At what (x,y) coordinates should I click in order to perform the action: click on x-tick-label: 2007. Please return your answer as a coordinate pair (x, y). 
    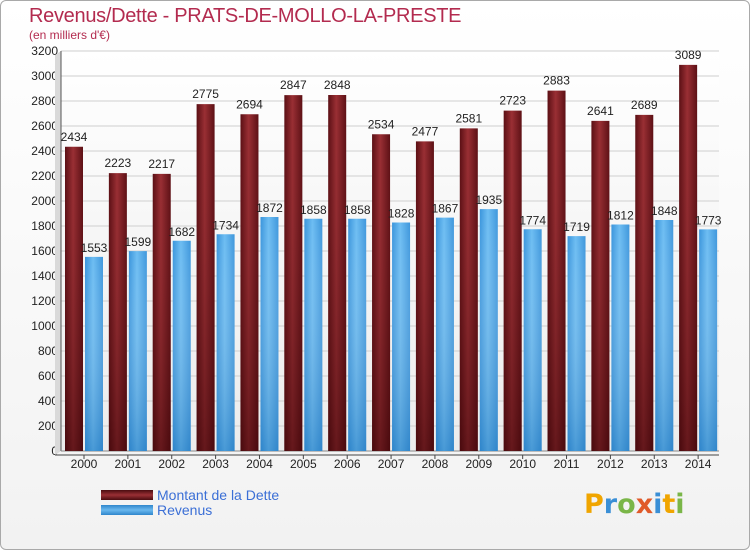
    Looking at the image, I should click on (391, 464).